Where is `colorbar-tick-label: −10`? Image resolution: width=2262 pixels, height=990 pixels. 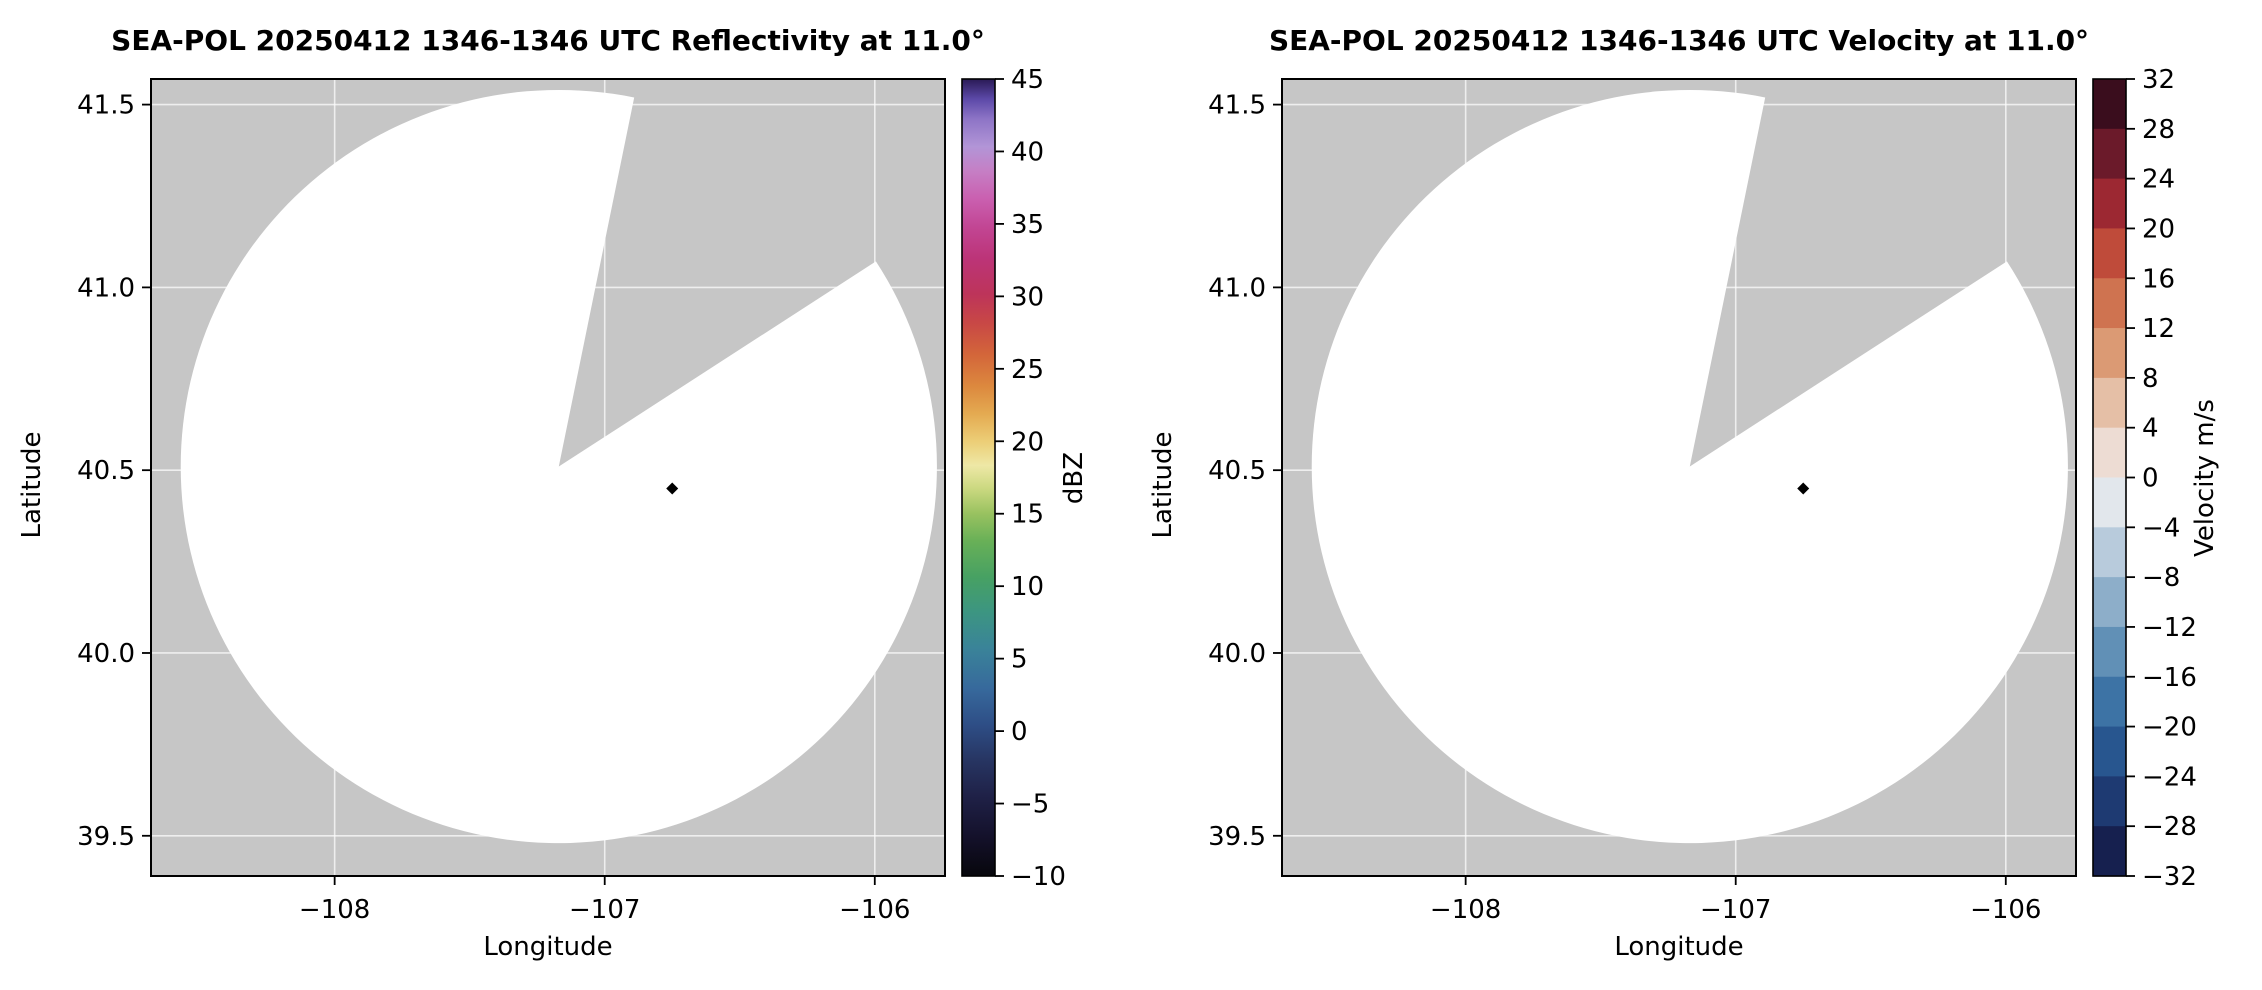 colorbar-tick-label: −10 is located at coordinates (1038, 877).